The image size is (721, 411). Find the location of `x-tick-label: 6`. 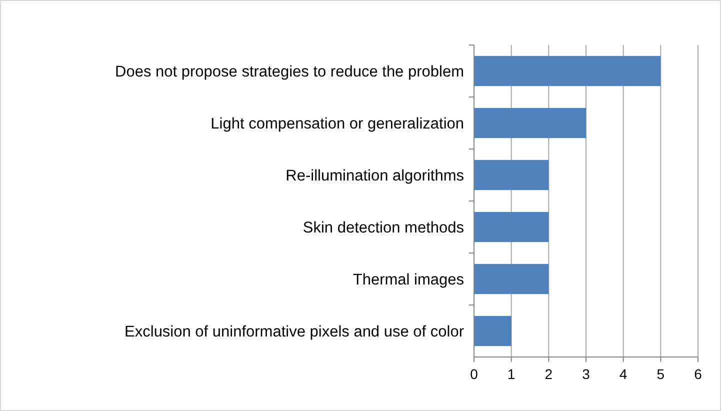

x-tick-label: 6 is located at coordinates (698, 374).